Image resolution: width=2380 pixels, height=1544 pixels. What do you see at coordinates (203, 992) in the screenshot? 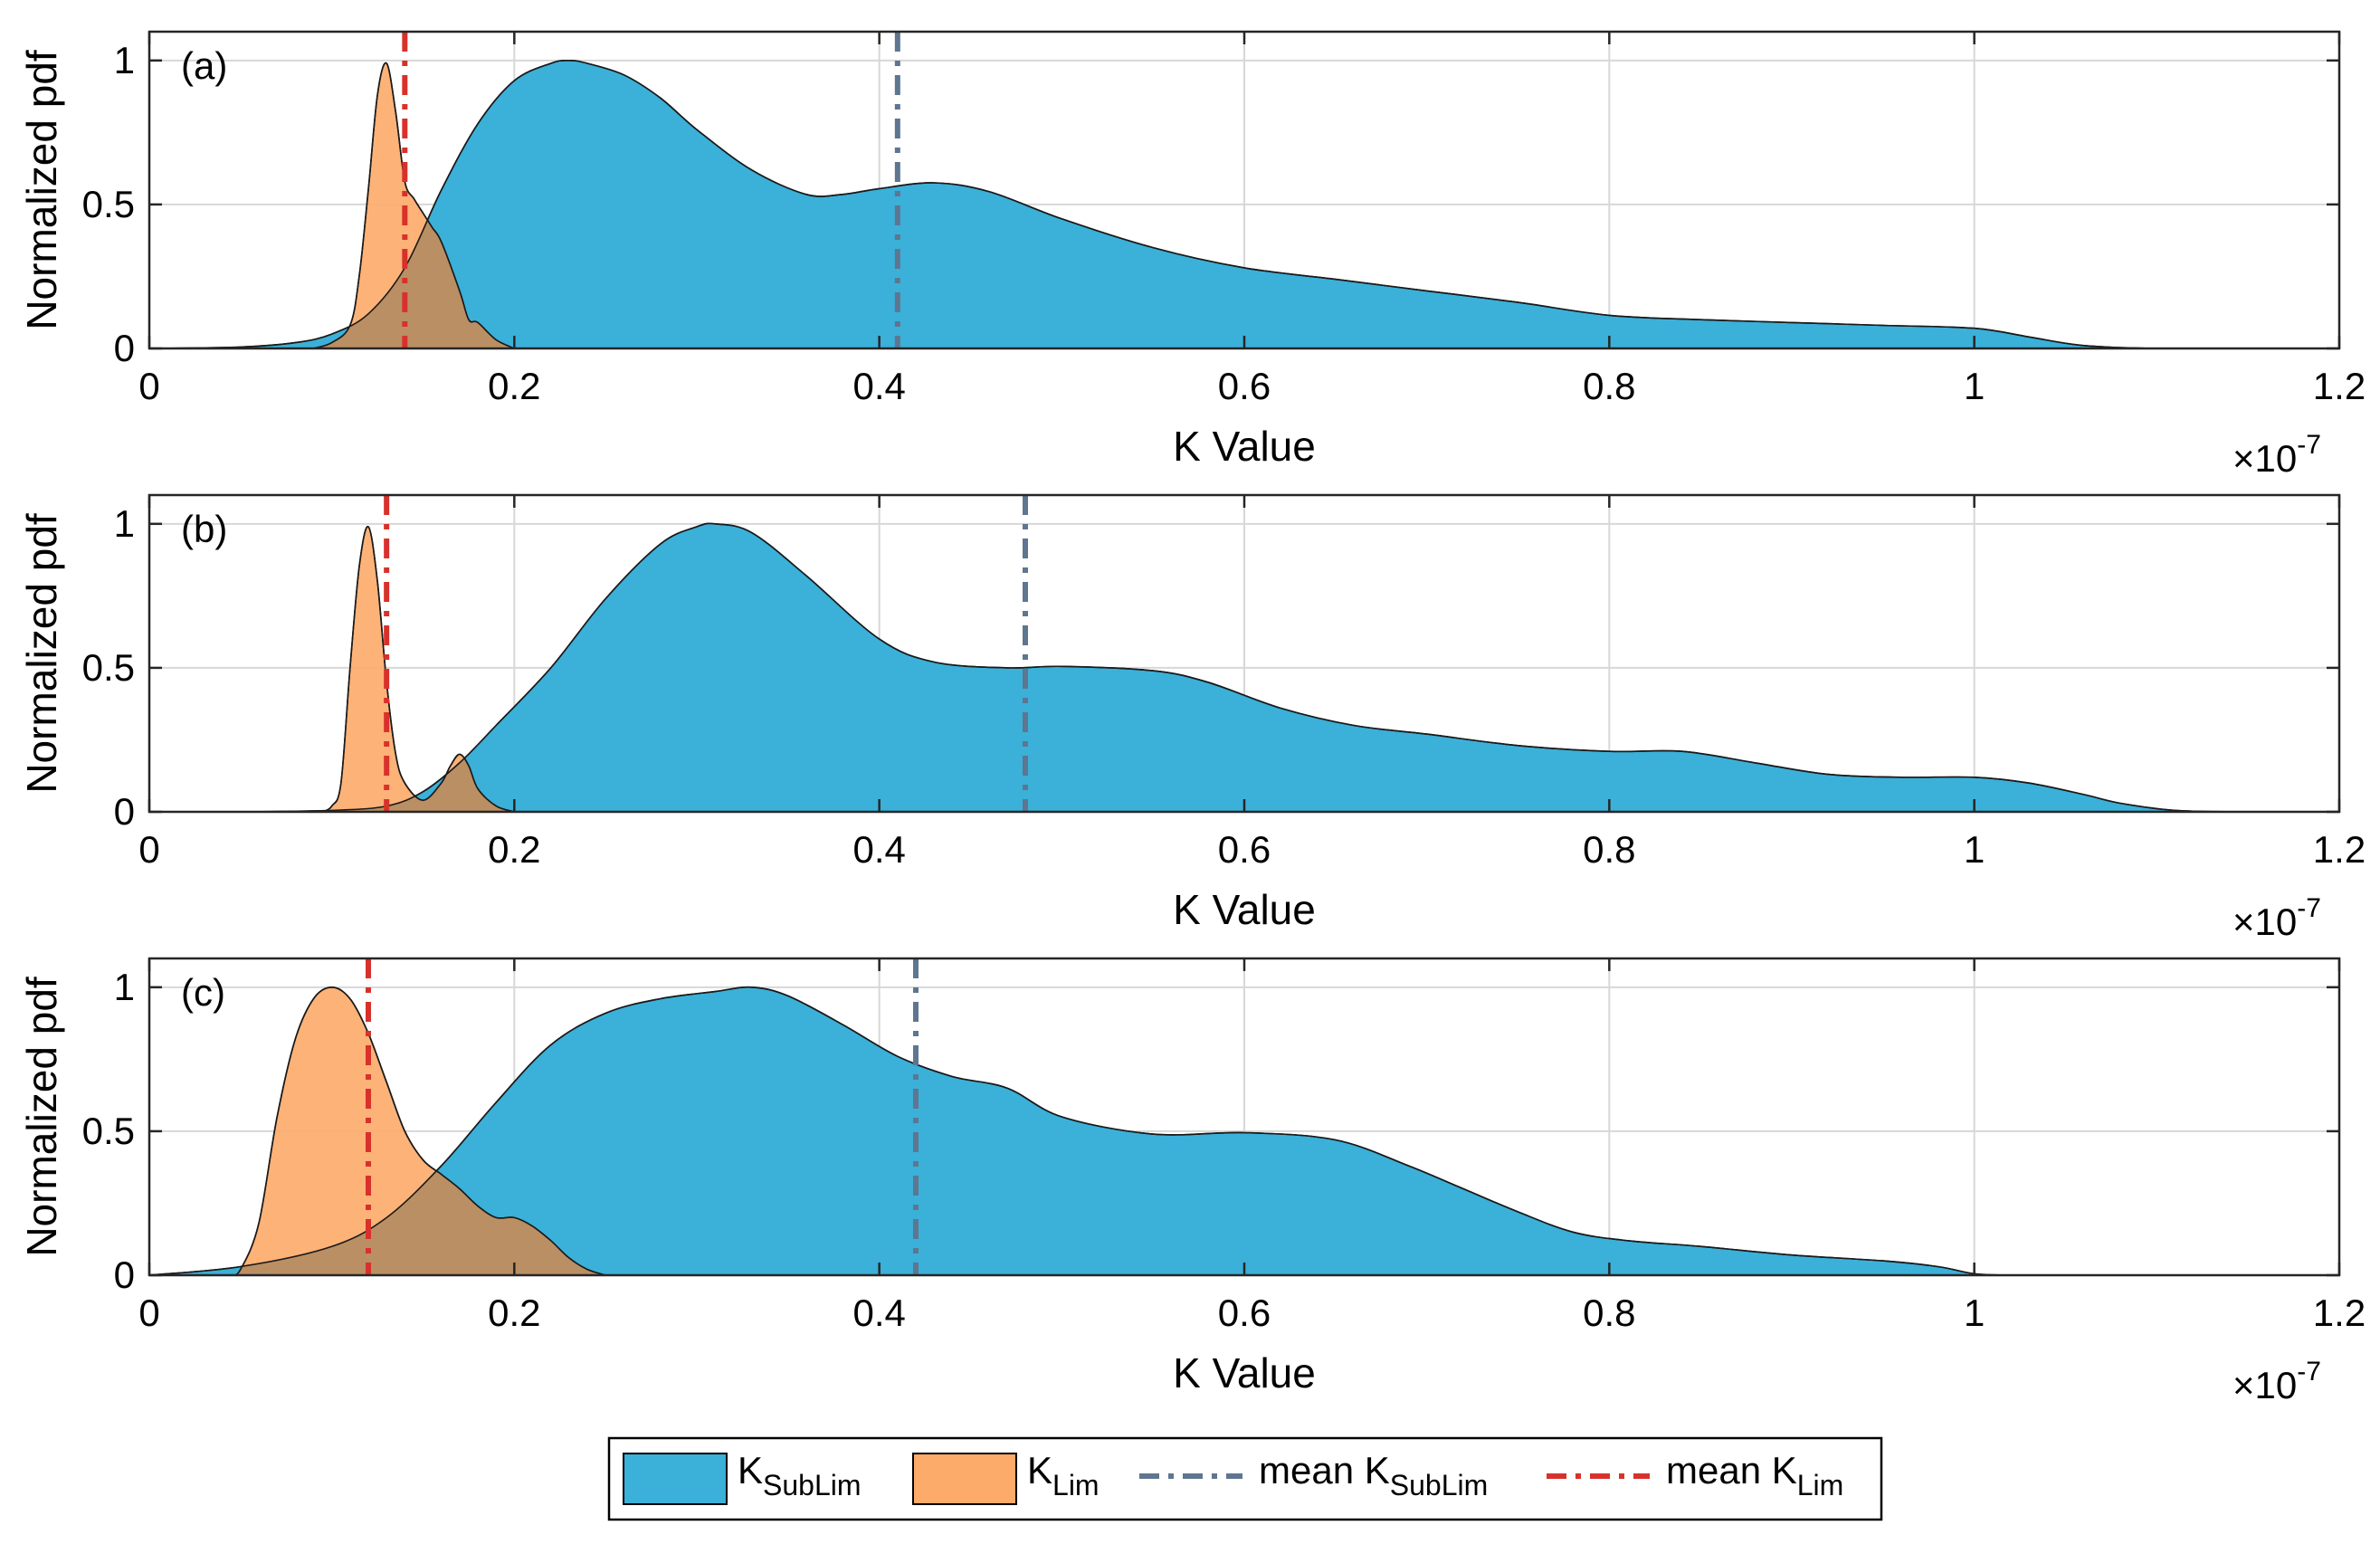
I see `panel-label: (c)` at bounding box center [203, 992].